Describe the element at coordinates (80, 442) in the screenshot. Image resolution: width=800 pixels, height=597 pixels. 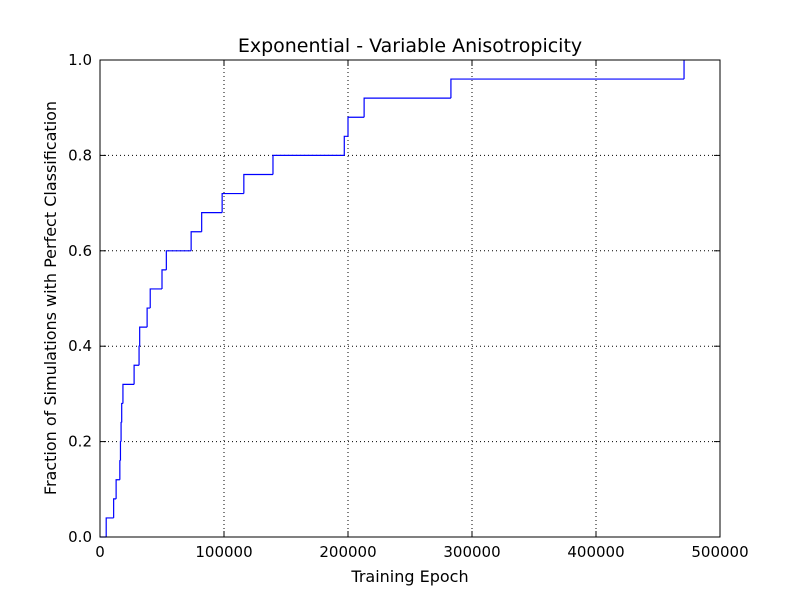
I see `y-tick-label: 0.2` at that location.